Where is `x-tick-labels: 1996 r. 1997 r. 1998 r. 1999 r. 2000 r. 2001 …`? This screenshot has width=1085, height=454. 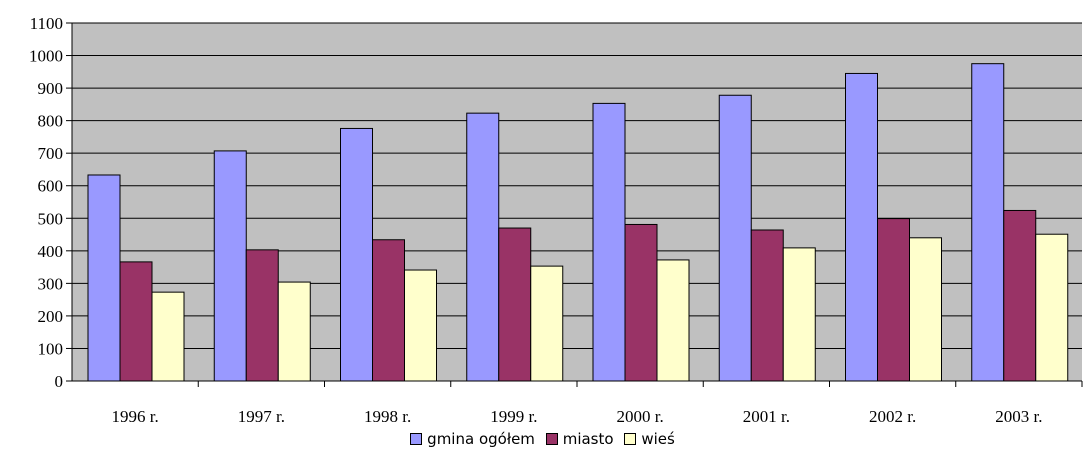
x-tick-labels: 1996 r. 1997 r. 1998 r. 1999 r. 2000 r. 2001 … is located at coordinates (577, 416).